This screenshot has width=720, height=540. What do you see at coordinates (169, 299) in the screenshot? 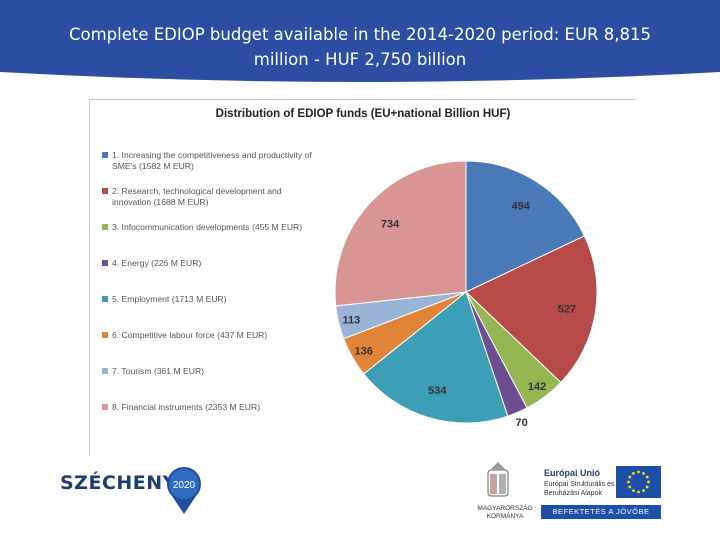
I see `legend-label: 5. Employment (1713 M EUR)` at bounding box center [169, 299].